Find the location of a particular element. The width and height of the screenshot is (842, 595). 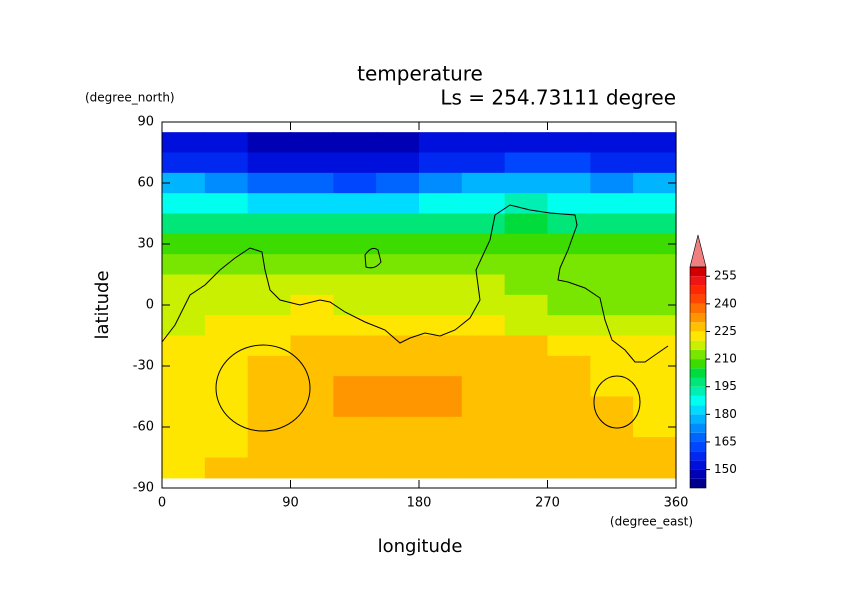

colorbar-overflow is located at coordinates (698, 251).